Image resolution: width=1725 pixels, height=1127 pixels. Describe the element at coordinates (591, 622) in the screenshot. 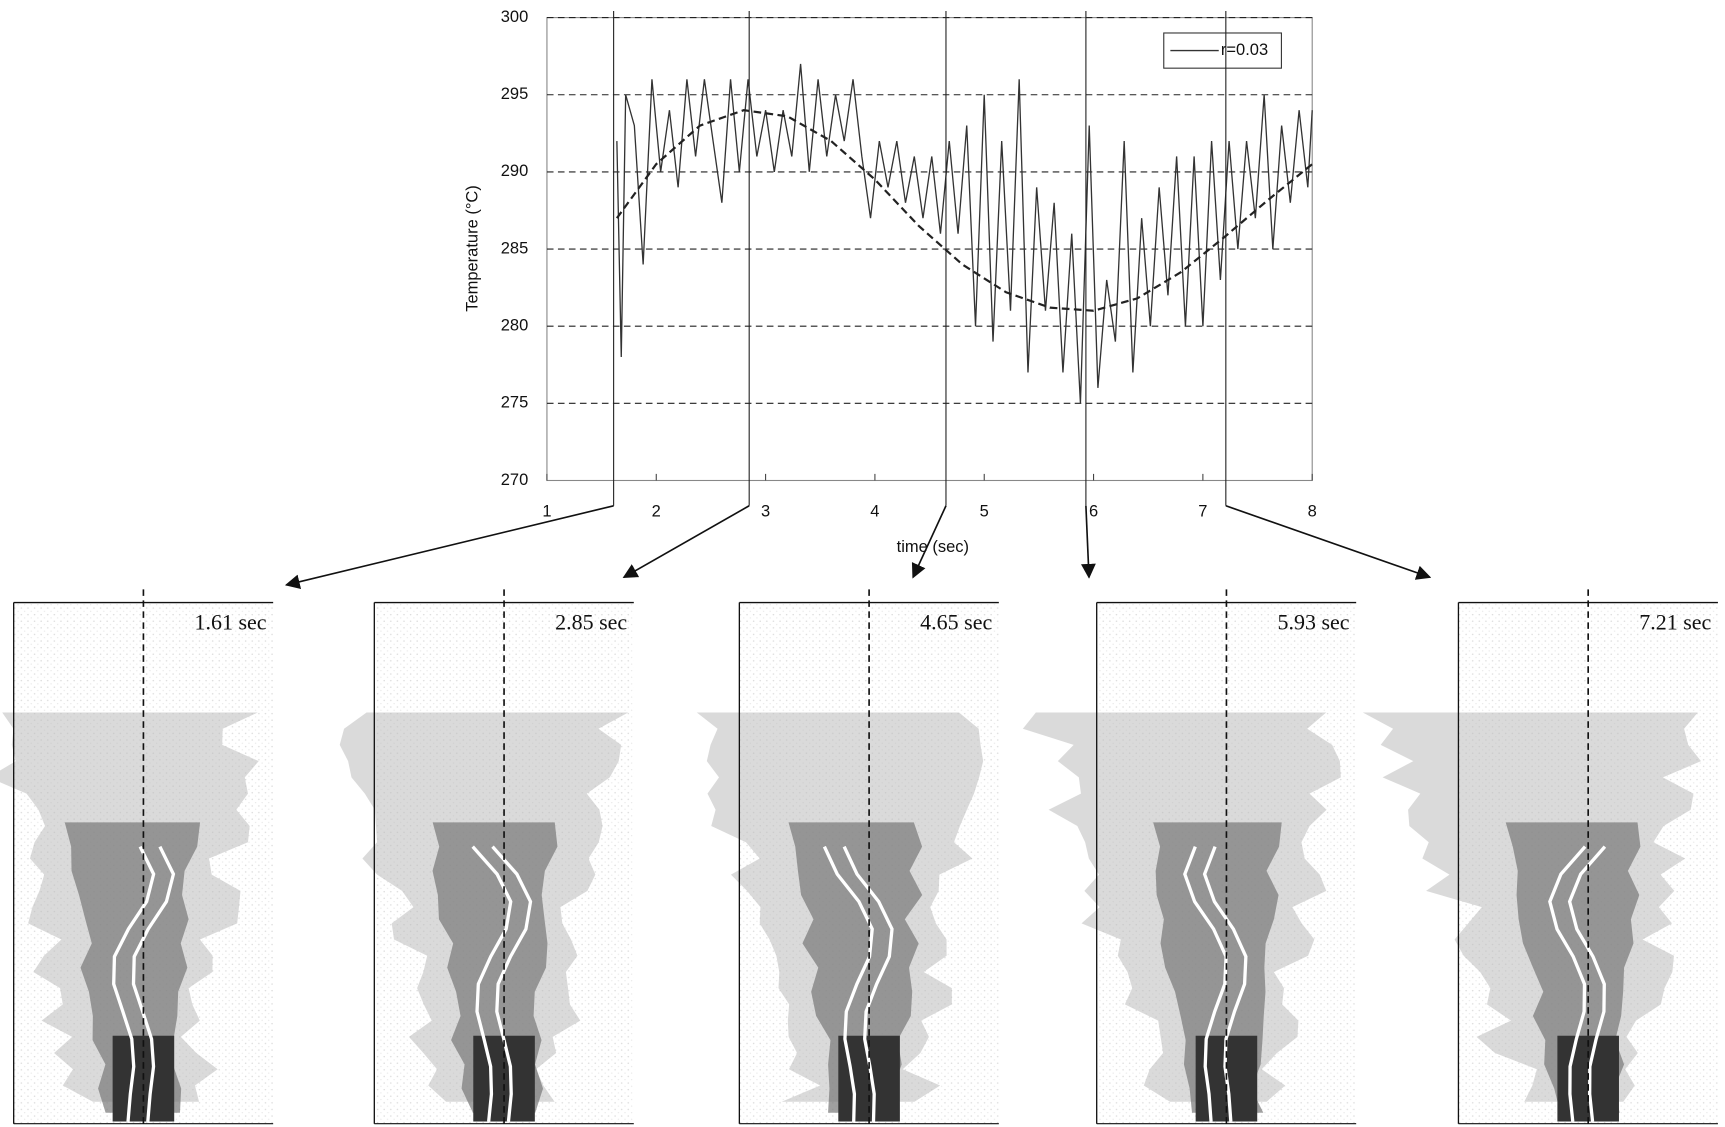

I see `panel-time-label: 2.85 sec` at that location.